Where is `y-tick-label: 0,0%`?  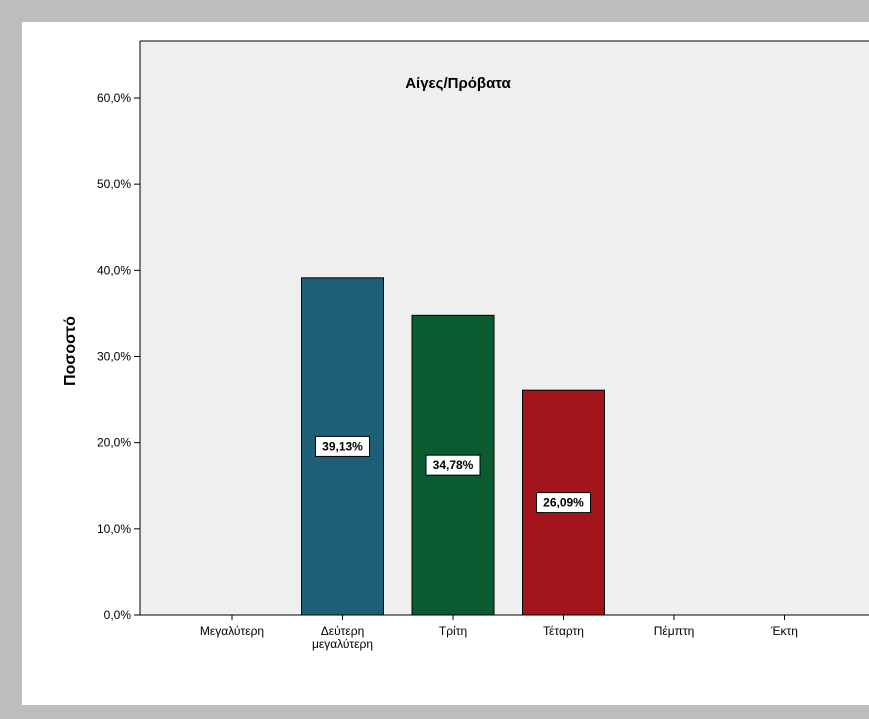 y-tick-label: 0,0% is located at coordinates (118, 615).